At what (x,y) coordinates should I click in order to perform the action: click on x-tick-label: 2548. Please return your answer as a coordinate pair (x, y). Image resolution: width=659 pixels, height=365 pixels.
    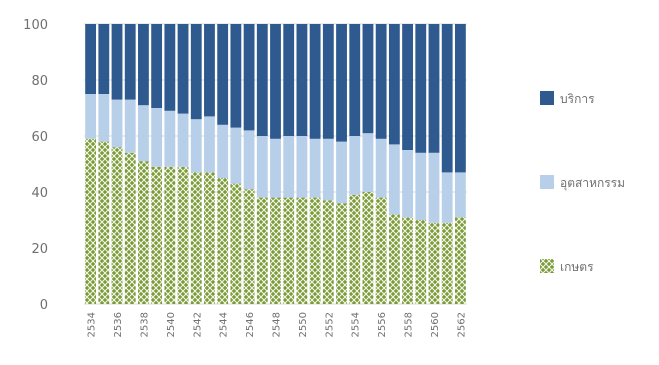
    Looking at the image, I should click on (277, 324).